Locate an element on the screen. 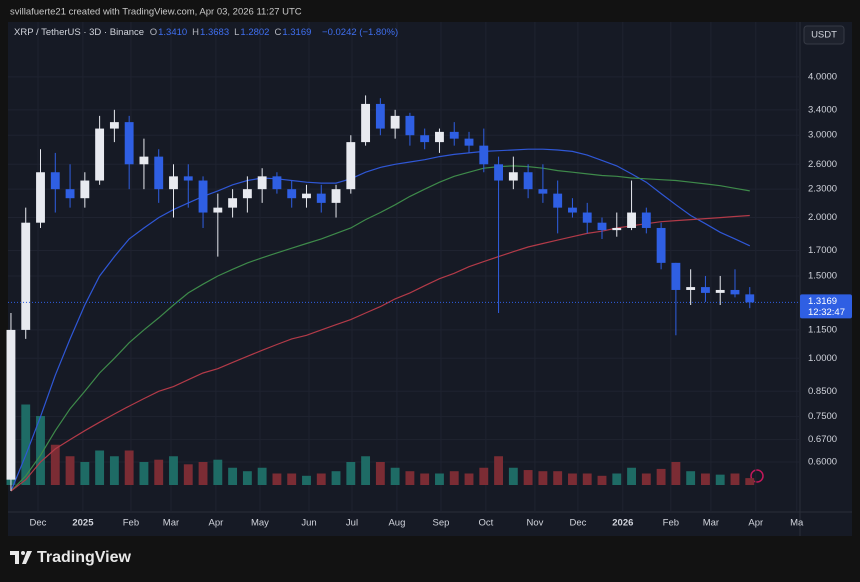 This screenshot has width=860, height=582. y-tick-label: 0.7500 is located at coordinates (822, 416).